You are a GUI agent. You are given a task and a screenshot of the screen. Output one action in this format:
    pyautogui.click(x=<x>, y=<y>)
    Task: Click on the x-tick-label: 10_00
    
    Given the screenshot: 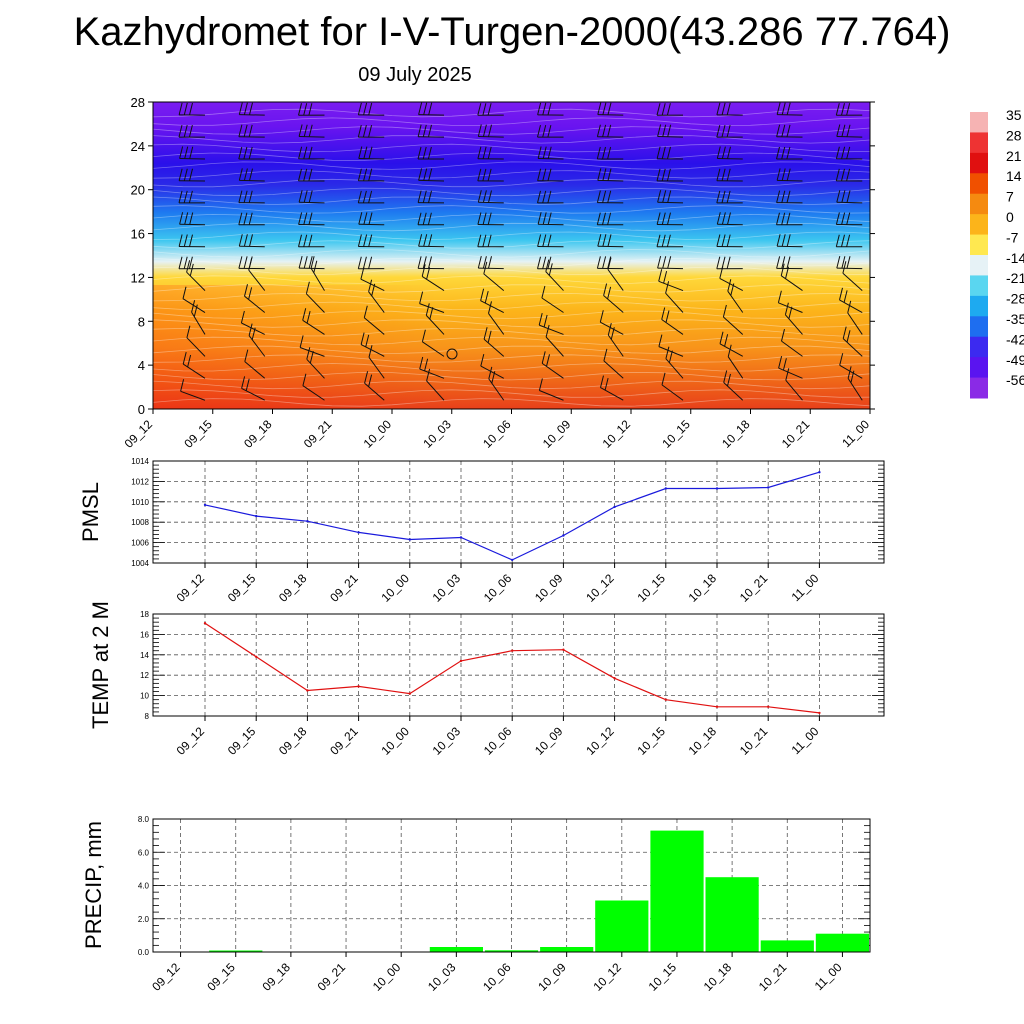 What is the action you would take?
    pyautogui.click(x=387, y=977)
    